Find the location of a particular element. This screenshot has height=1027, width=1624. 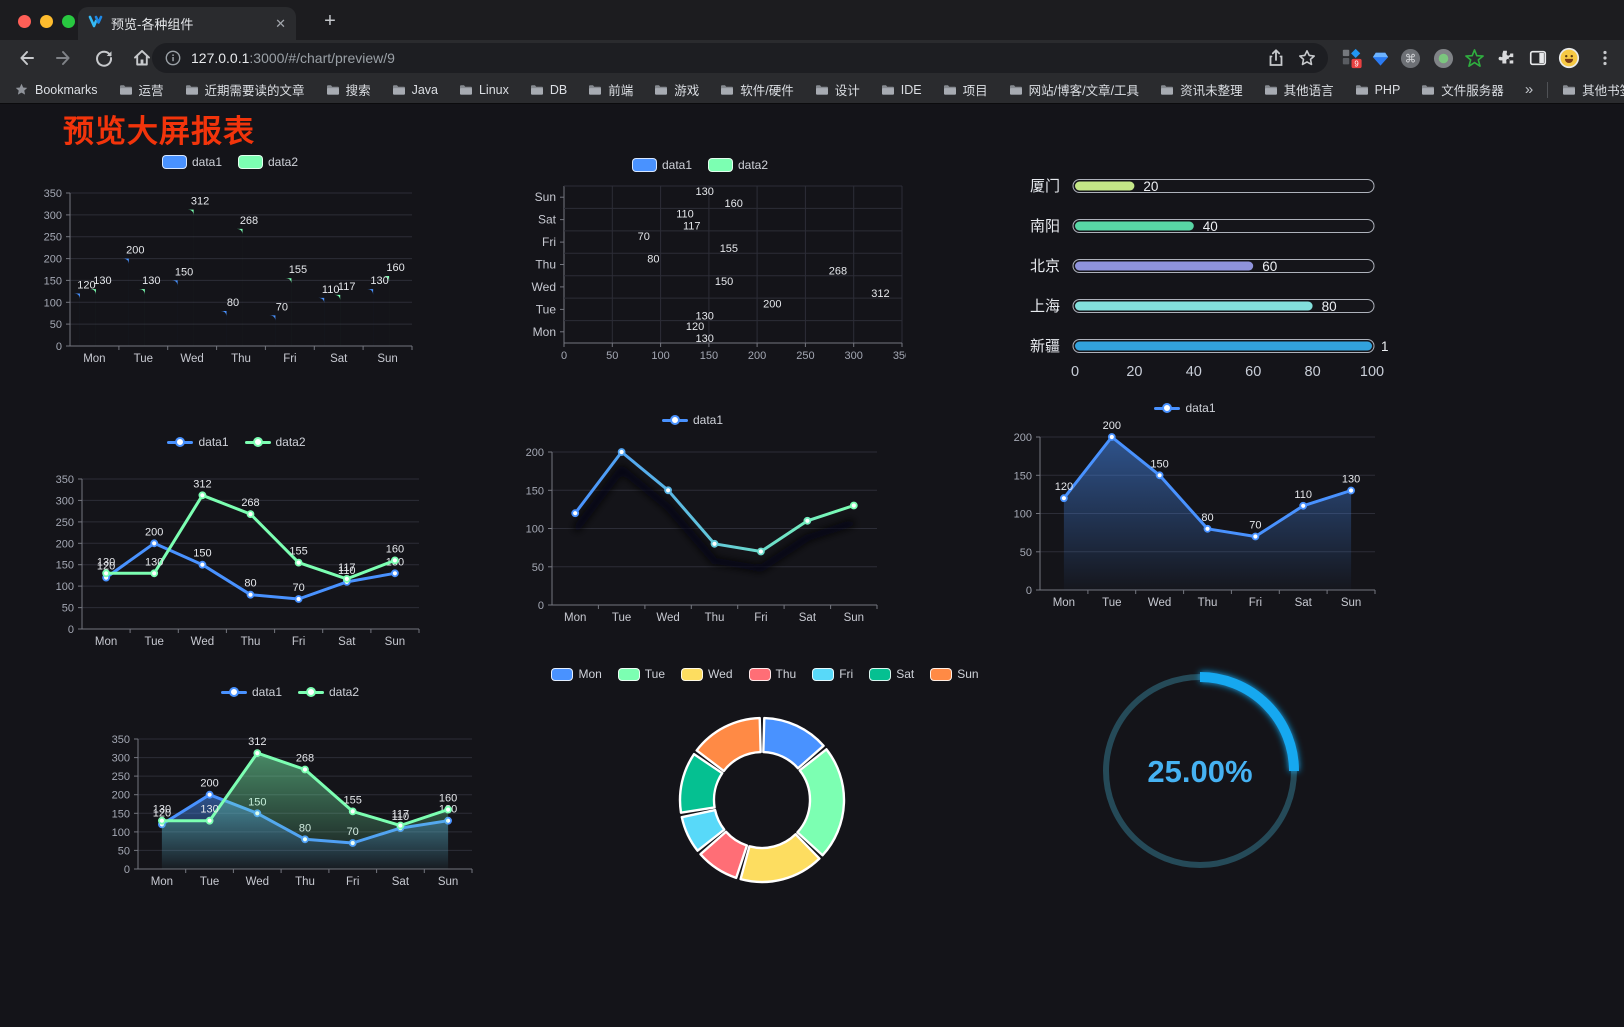

svg-text: Wed is located at coordinates (667, 618).